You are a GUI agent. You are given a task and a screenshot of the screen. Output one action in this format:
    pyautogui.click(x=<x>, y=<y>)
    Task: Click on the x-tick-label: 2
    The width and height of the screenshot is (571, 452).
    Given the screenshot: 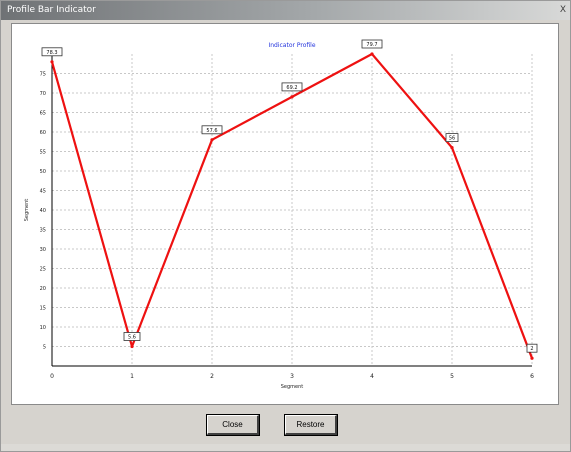 What is the action you would take?
    pyautogui.click(x=212, y=376)
    